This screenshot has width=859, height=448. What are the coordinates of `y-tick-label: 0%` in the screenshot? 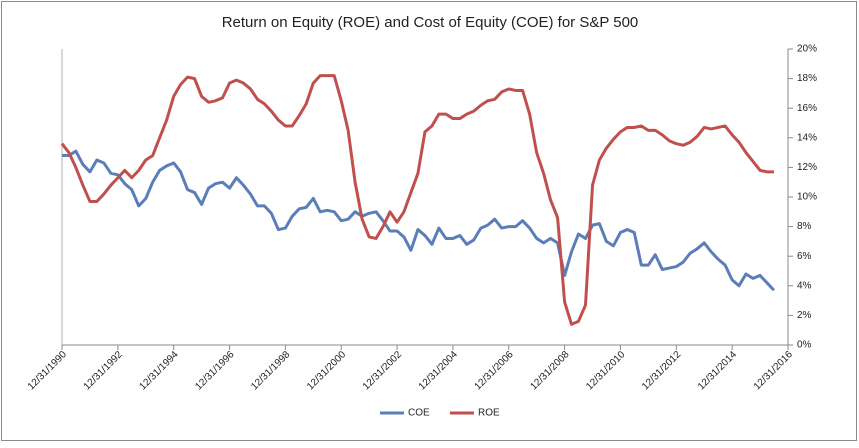 It's located at (804, 345).